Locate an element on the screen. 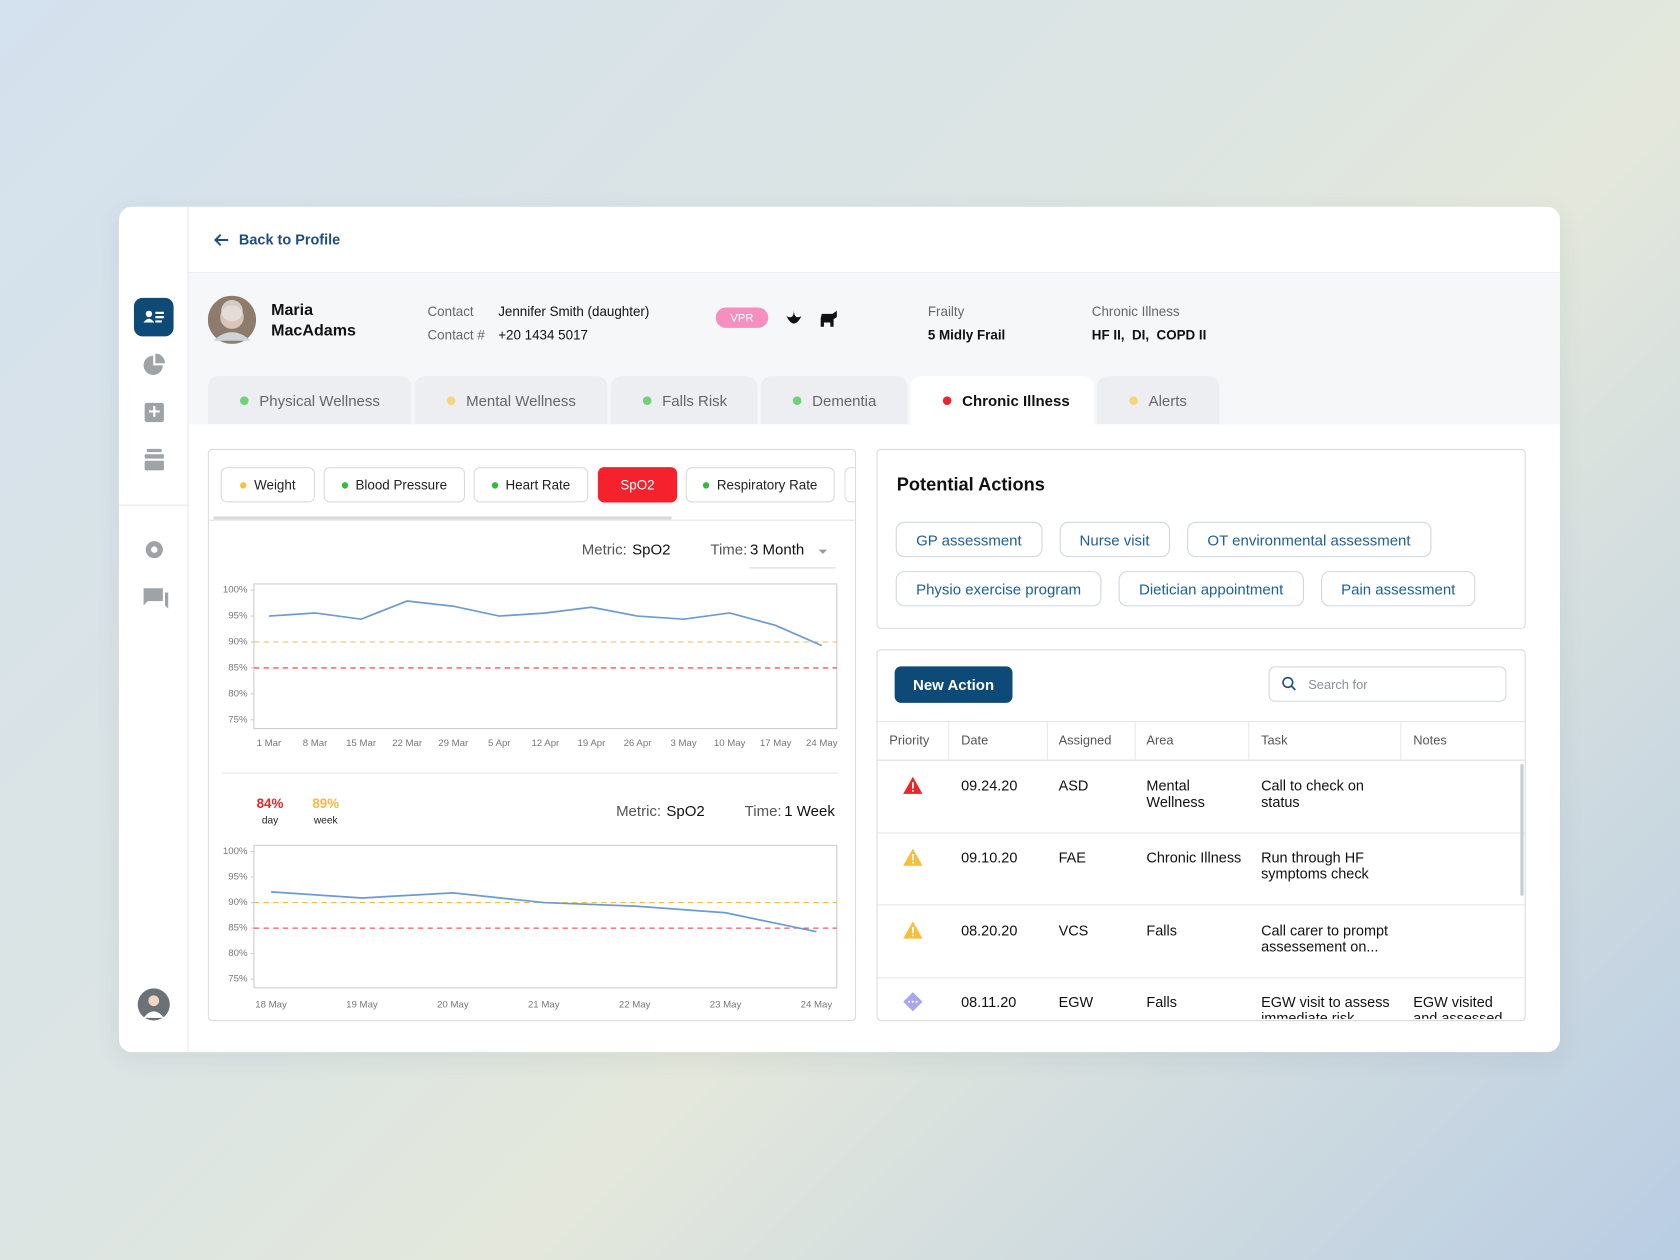 This screenshot has height=1260, width=1680. table-header-border is located at coordinates (1201, 760).